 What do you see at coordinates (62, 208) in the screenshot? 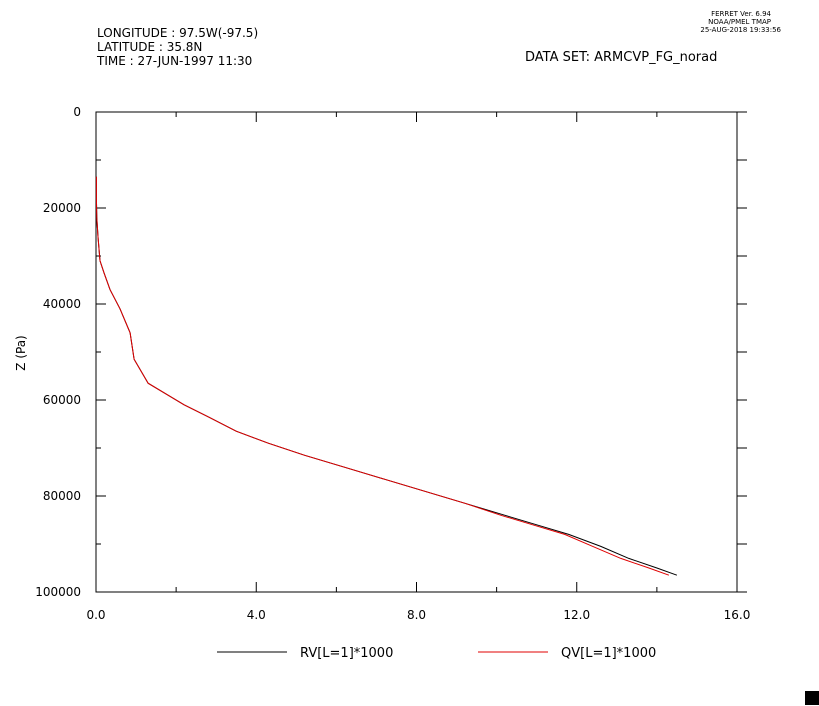
I see `y-tick-label: 20000` at bounding box center [62, 208].